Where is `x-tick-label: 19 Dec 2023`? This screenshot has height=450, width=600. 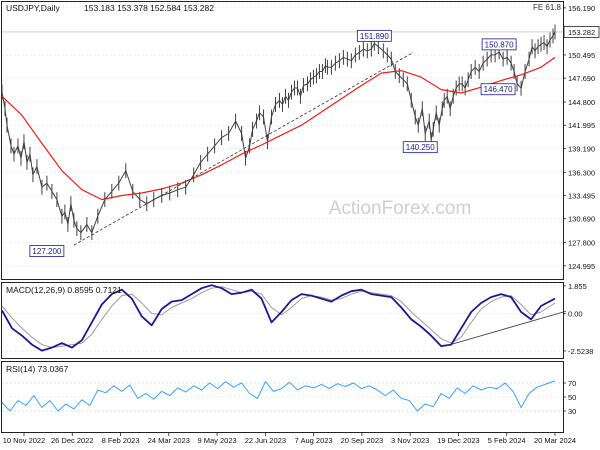 x-tick-label: 19 Dec 2023 is located at coordinates (458, 440).